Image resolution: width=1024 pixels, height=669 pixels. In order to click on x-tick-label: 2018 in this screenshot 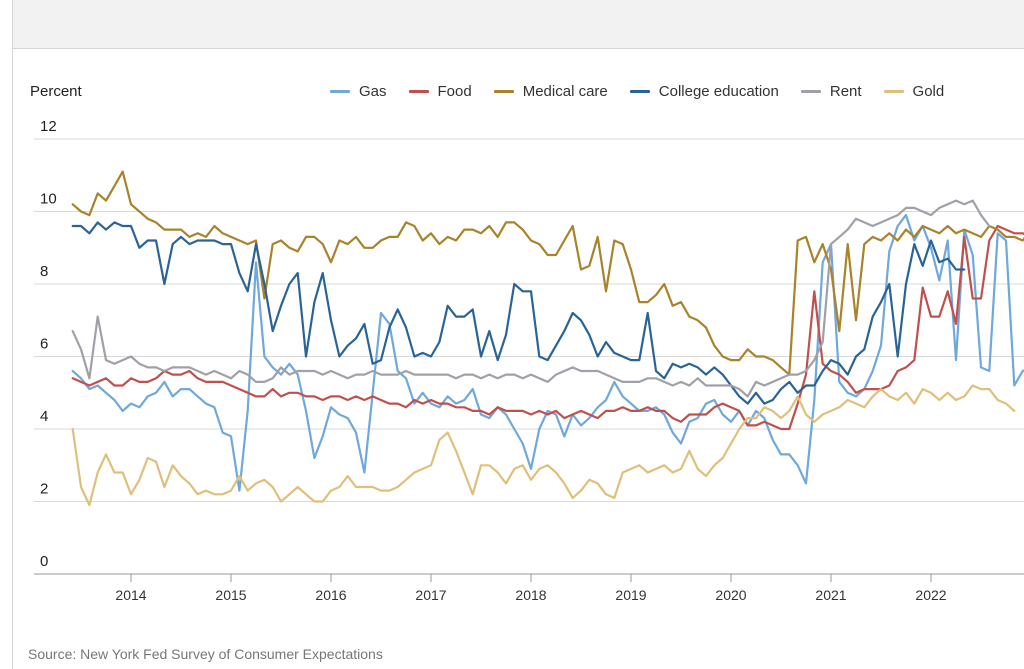, I will do `click(530, 595)`.